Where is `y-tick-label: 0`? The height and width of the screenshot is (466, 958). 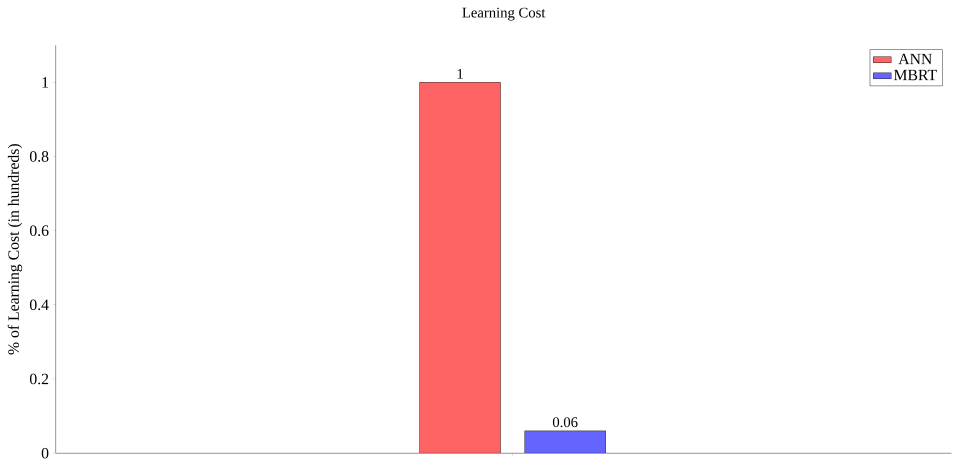 y-tick-label: 0 is located at coordinates (45, 453).